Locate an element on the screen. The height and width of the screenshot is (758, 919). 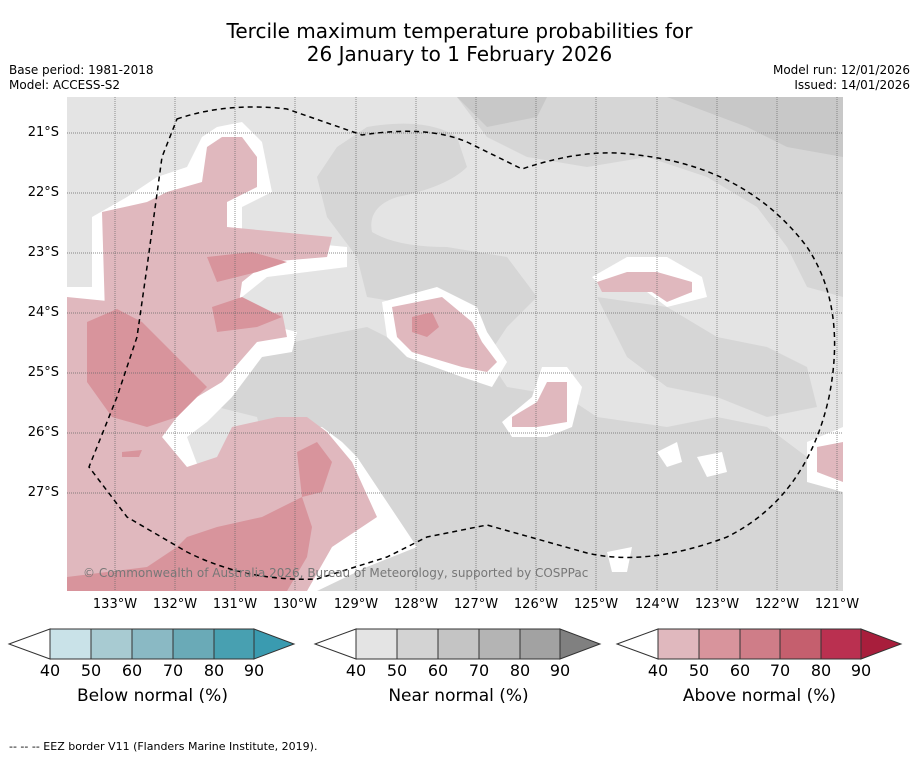
above-tick-40: 40 is located at coordinates (658, 670).